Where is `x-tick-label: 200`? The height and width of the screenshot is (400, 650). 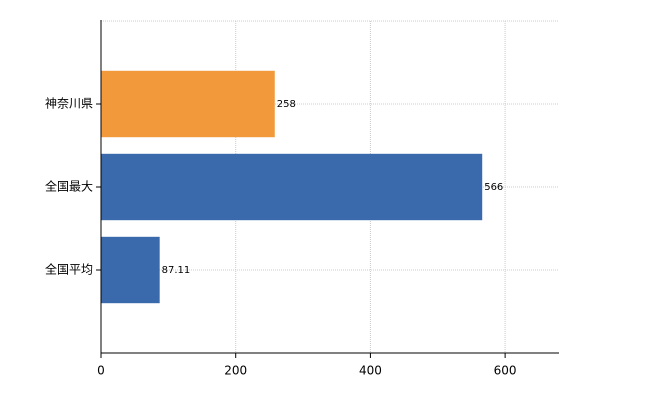 x-tick-label: 200 is located at coordinates (235, 371).